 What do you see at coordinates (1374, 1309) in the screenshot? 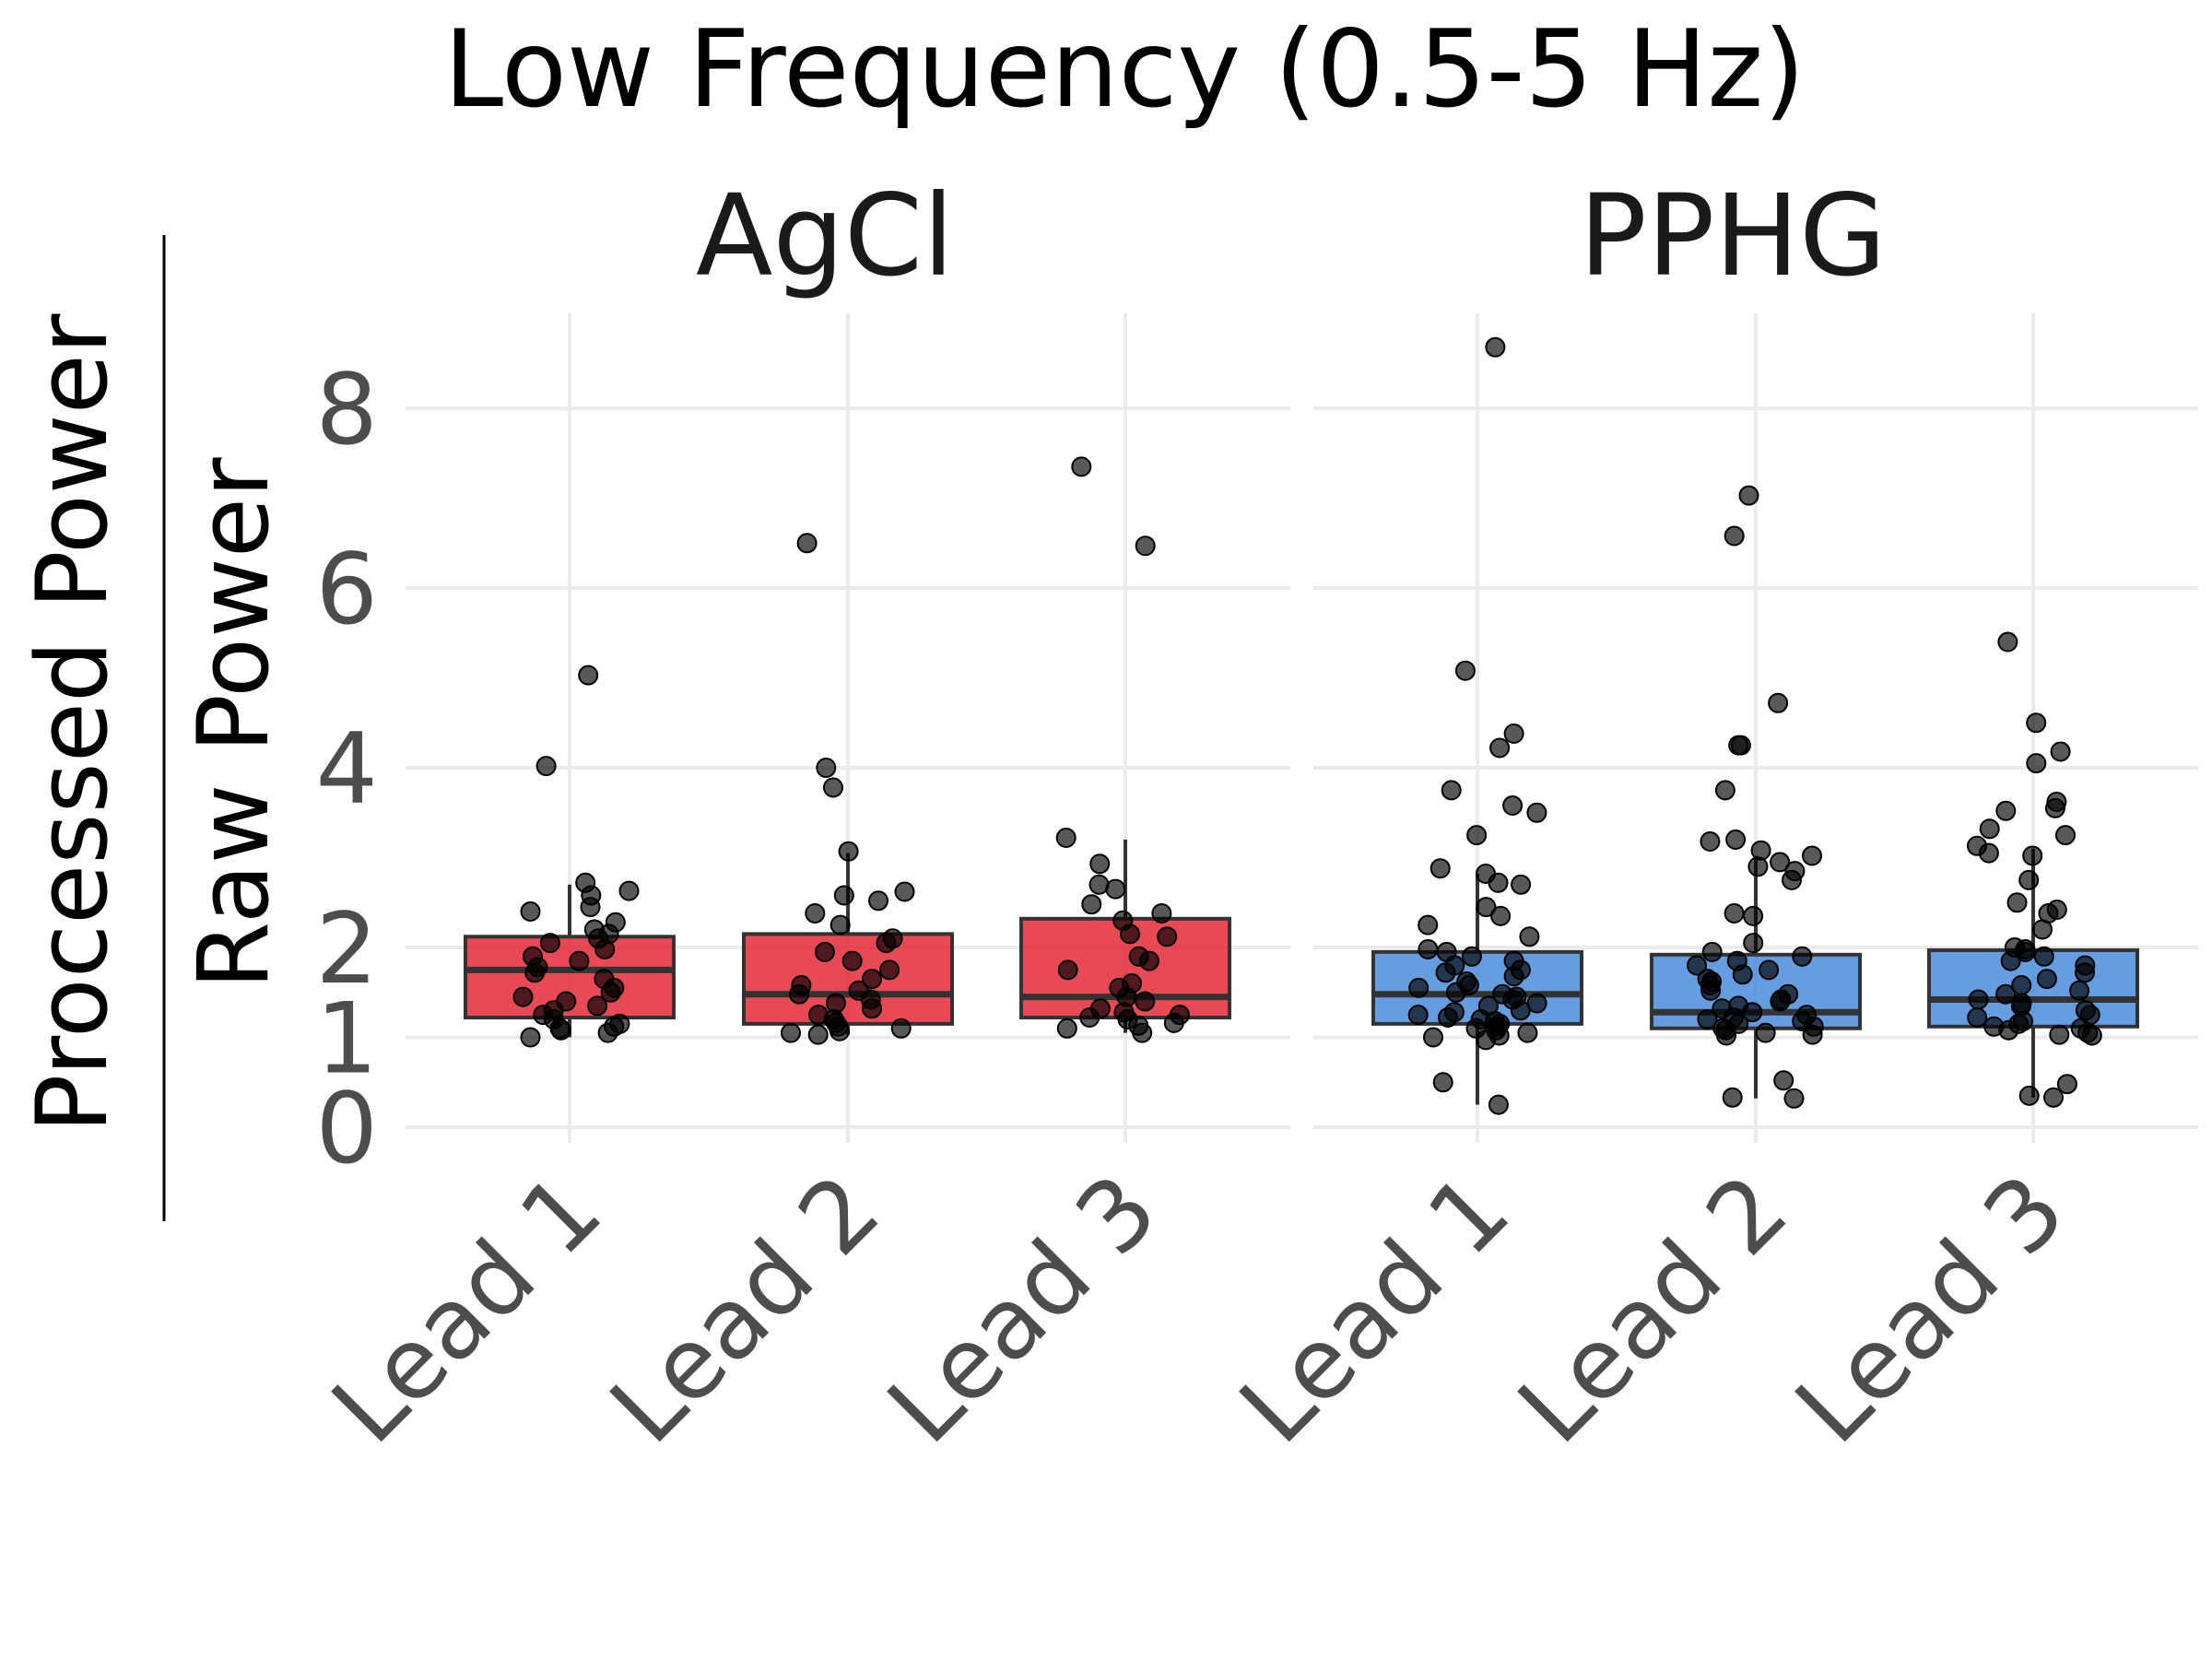
I see `x-tick-label: Lead 1` at bounding box center [1374, 1309].